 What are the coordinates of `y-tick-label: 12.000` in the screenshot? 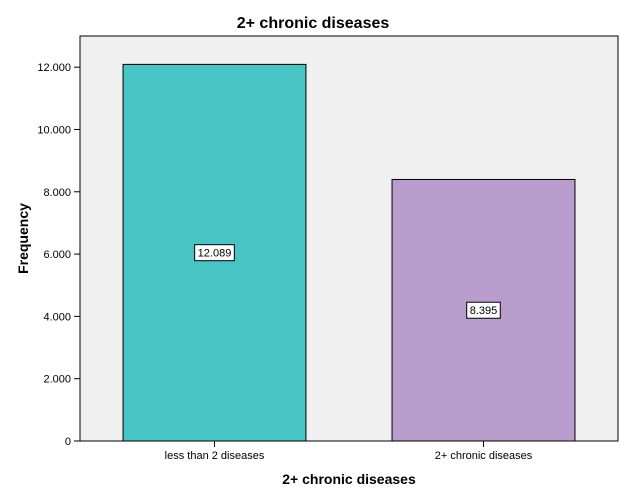 It's located at (54, 68).